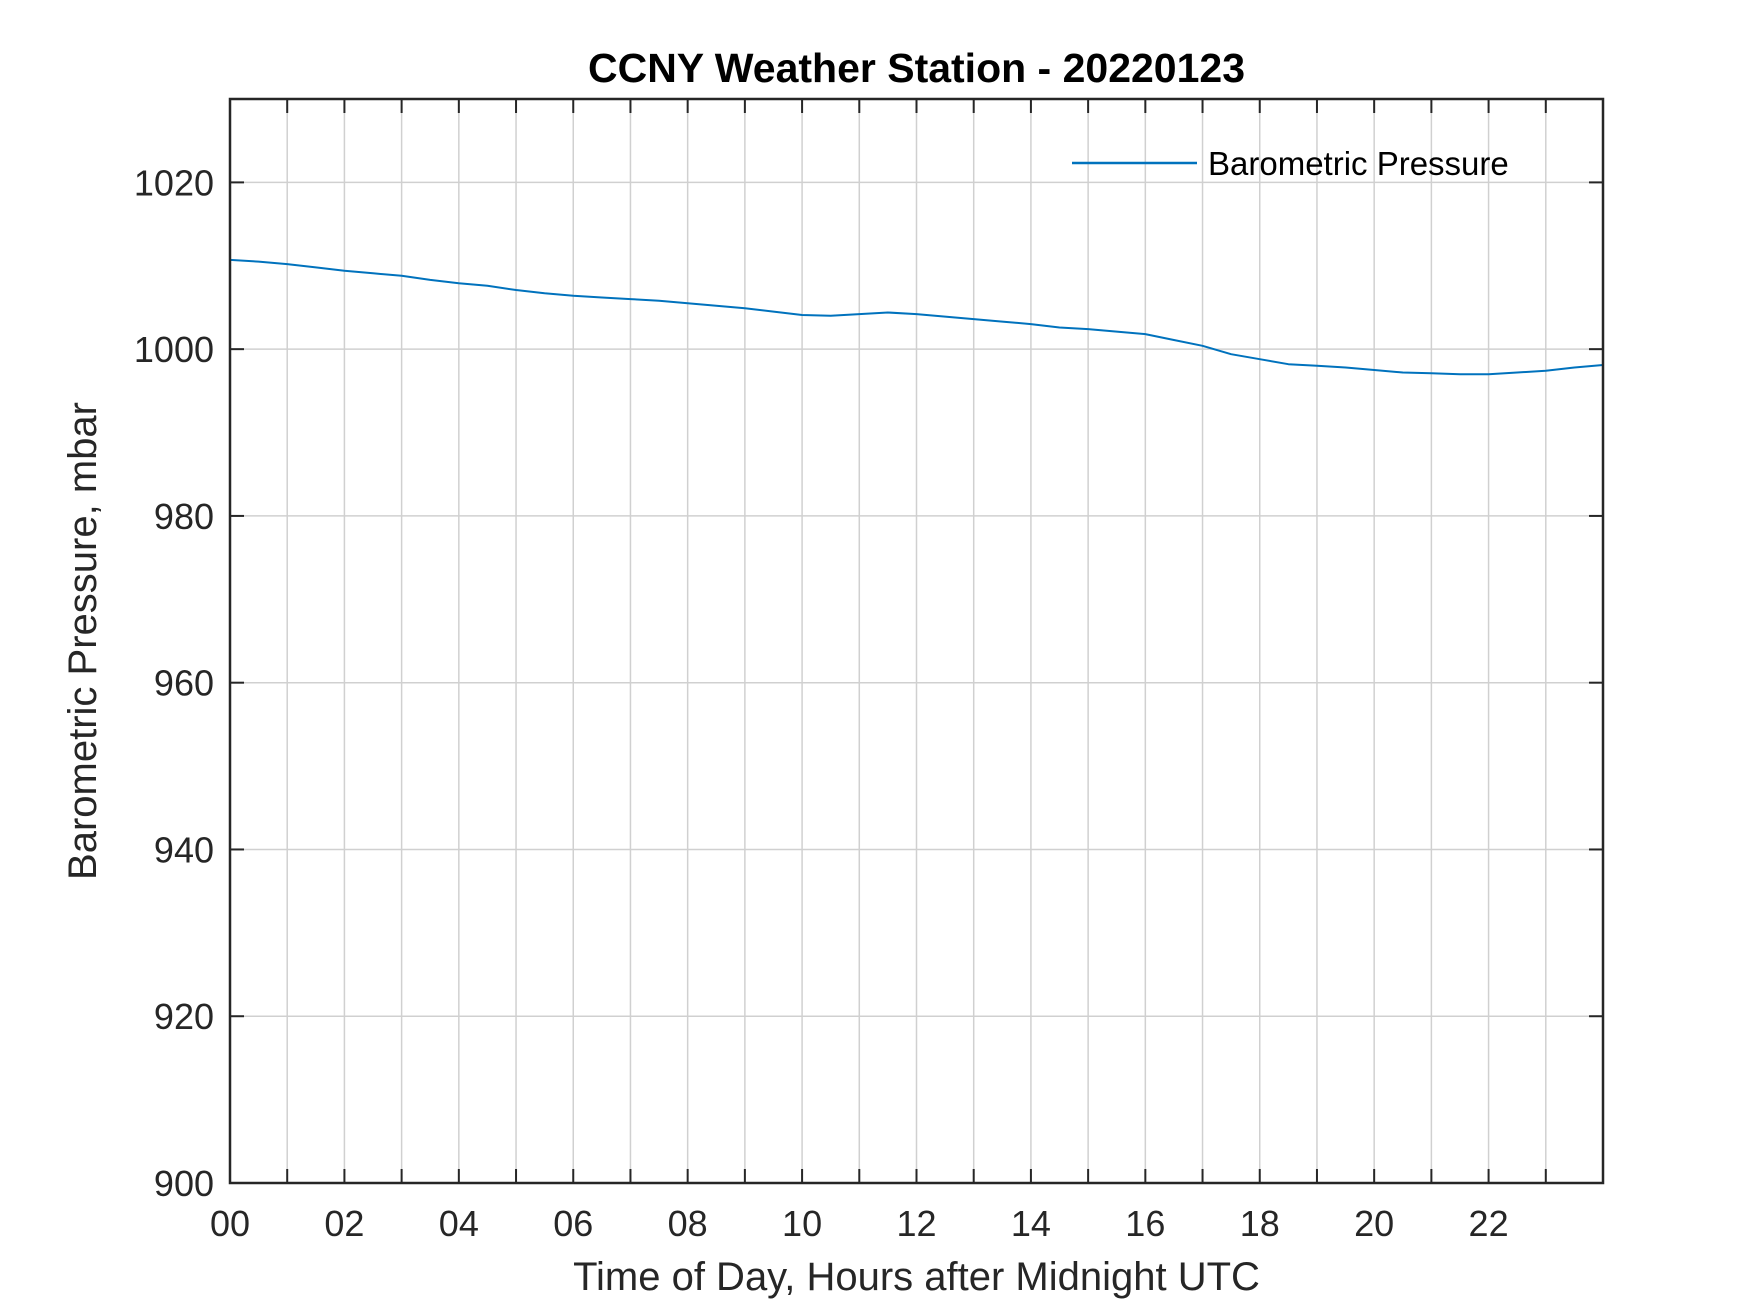  Describe the element at coordinates (174, 349) in the screenshot. I see `y-tick-label: 1000` at that location.